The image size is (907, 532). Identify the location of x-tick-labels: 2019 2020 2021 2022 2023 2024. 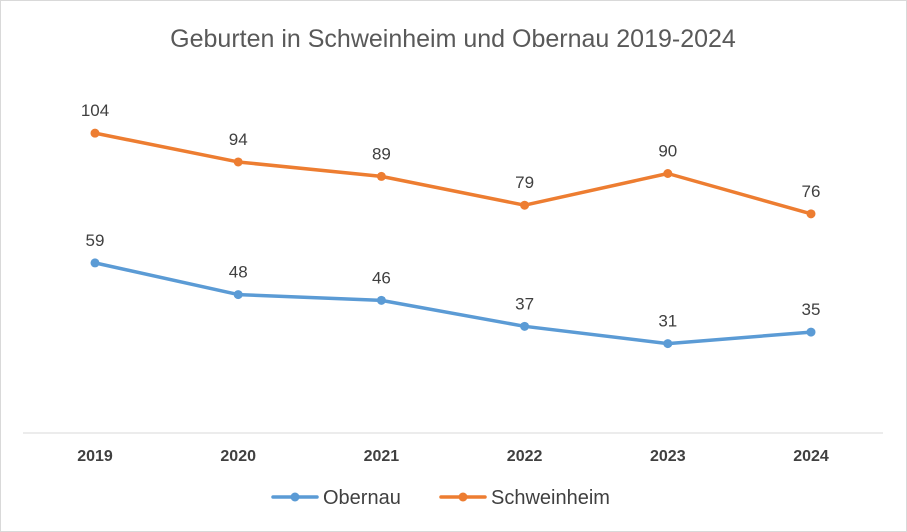
(453, 456).